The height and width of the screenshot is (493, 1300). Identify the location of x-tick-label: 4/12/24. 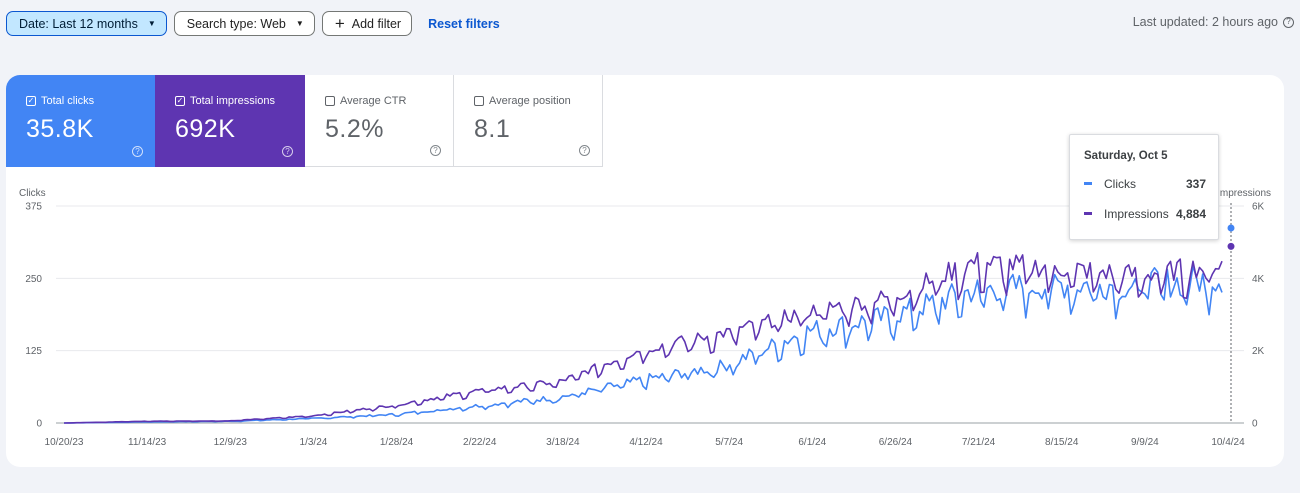
(646, 442).